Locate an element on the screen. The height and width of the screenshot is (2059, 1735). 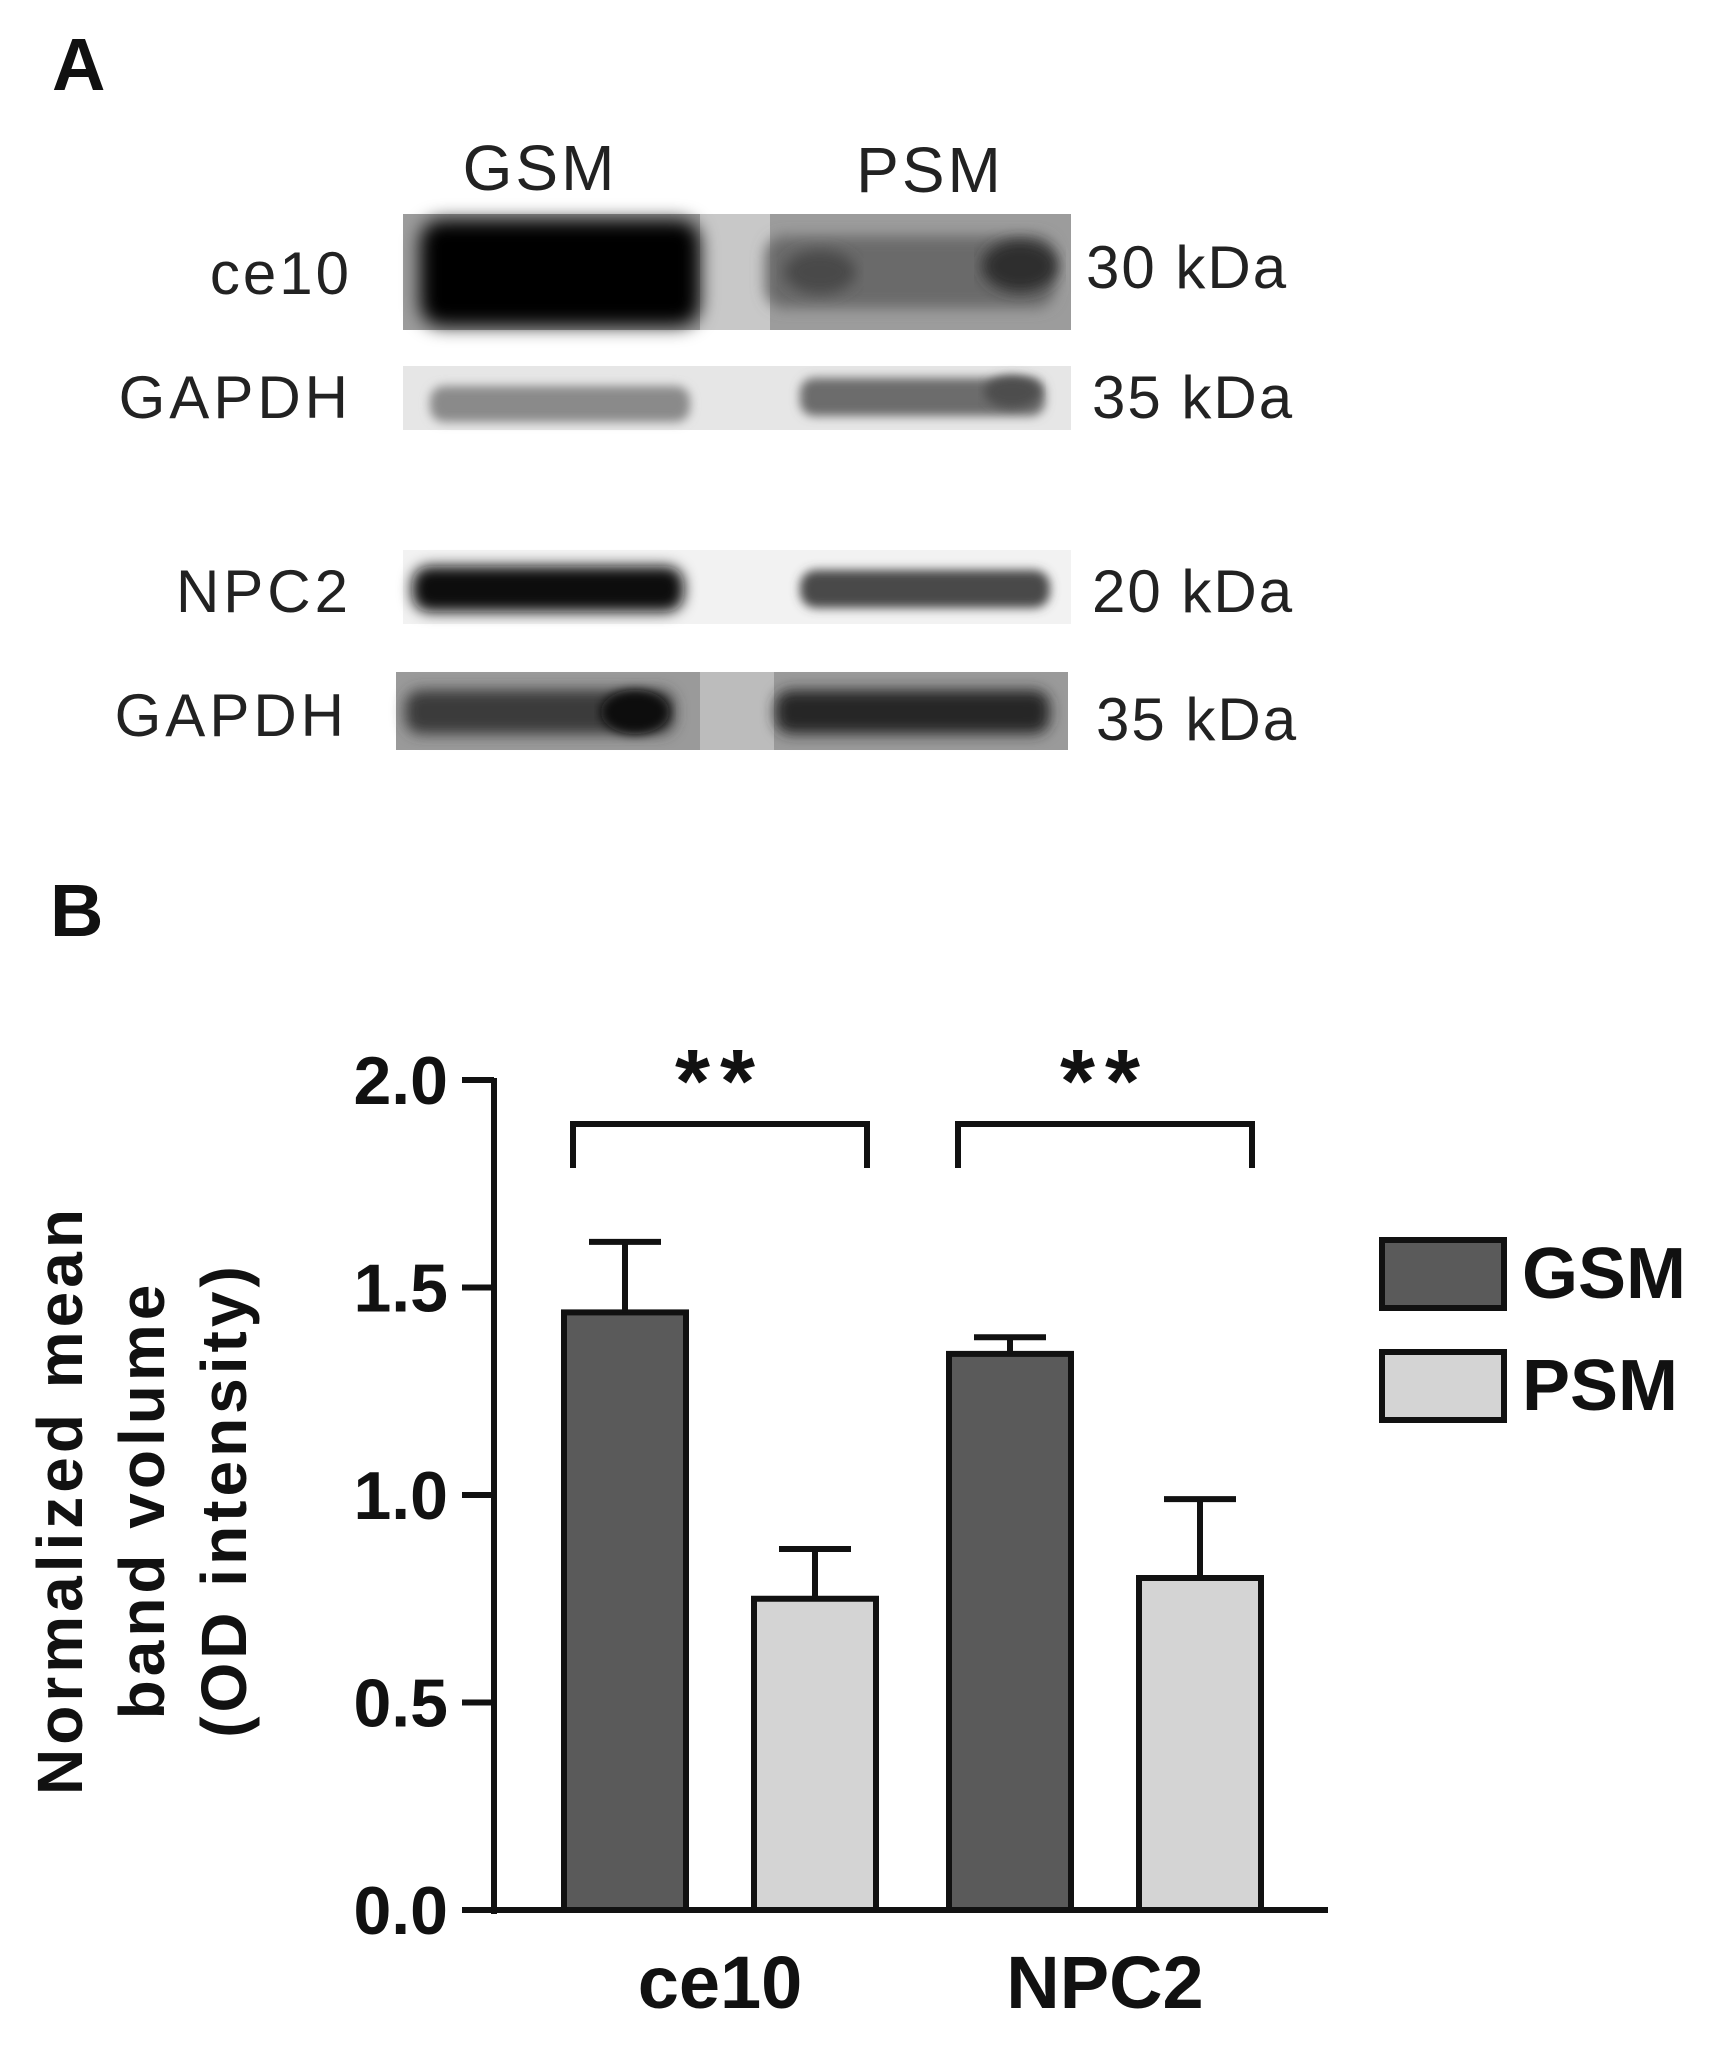
blot-mw-gapdh-1: 35 kDa is located at coordinates (1193, 397).